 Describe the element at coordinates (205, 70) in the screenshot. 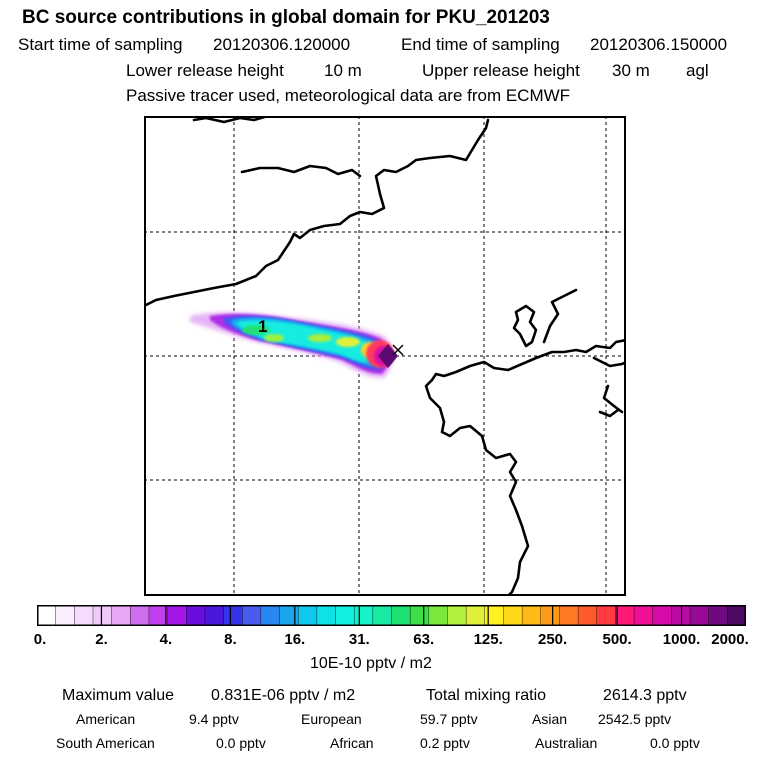

I see `lower-release-label: Lower release height` at that location.